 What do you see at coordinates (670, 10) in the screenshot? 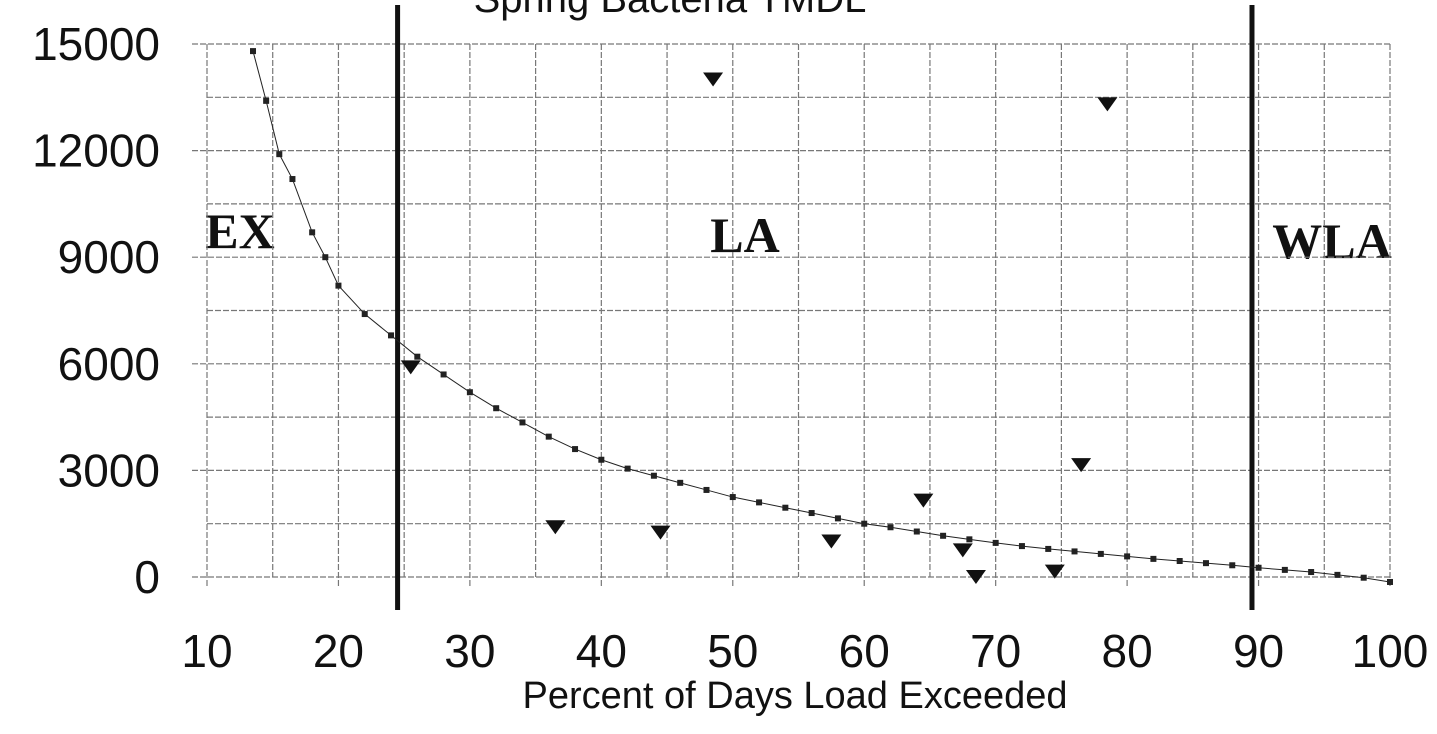
I see `chart-title: Spring Bacteria TMDL` at bounding box center [670, 10].